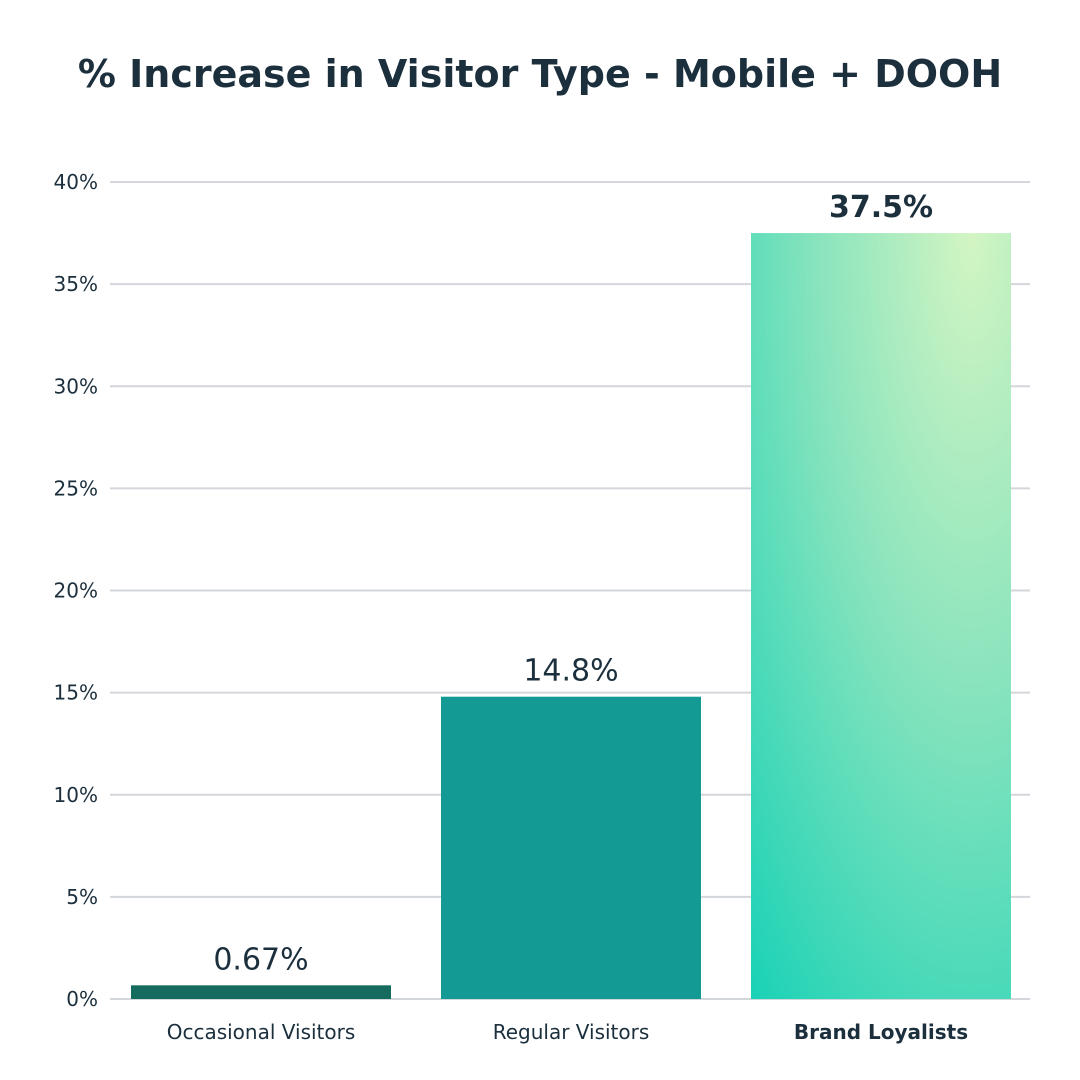 This screenshot has width=1080, height=1080. I want to click on data-label: 37.5%, so click(881, 207).